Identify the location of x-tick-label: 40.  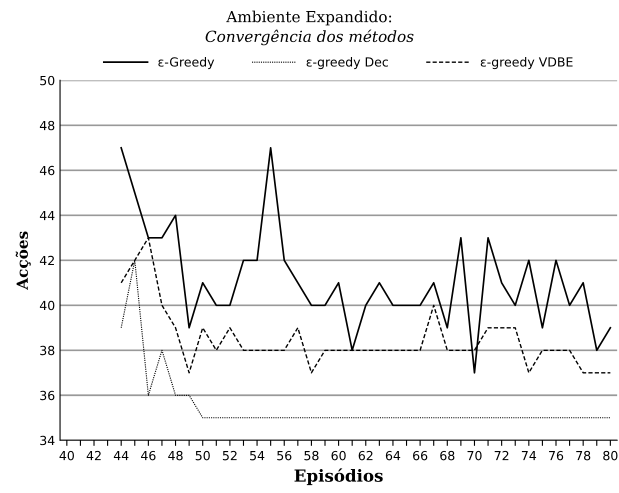
(66, 455).